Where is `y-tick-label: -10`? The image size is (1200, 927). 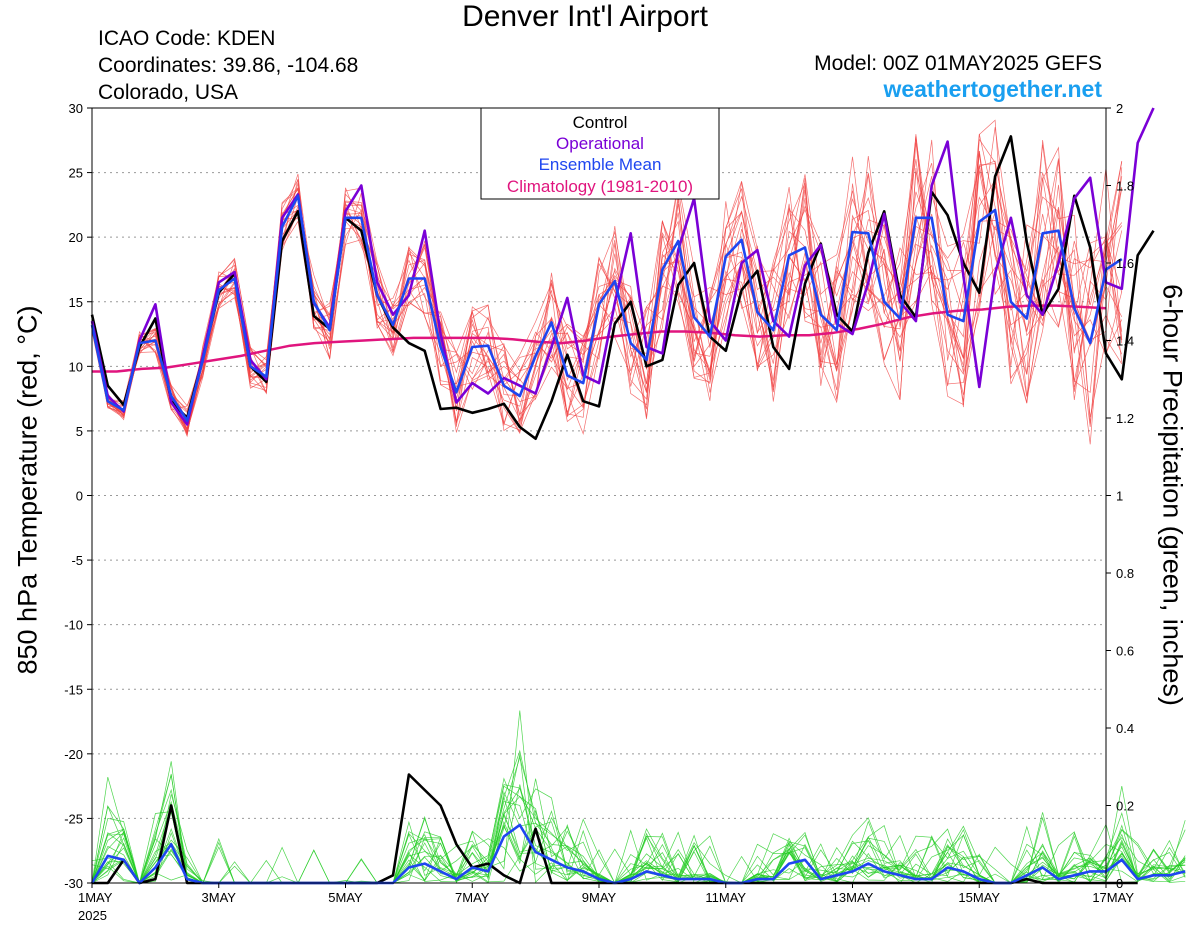 y-tick-label: -10 is located at coordinates (73, 625).